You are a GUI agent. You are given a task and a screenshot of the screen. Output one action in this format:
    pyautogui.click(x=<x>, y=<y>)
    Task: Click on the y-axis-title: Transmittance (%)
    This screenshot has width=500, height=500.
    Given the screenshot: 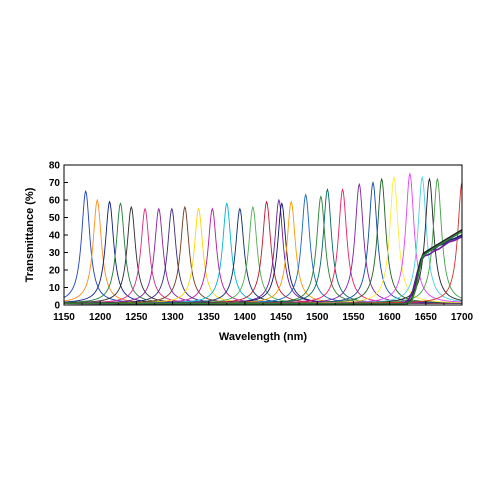 What is the action you would take?
    pyautogui.click(x=30, y=234)
    